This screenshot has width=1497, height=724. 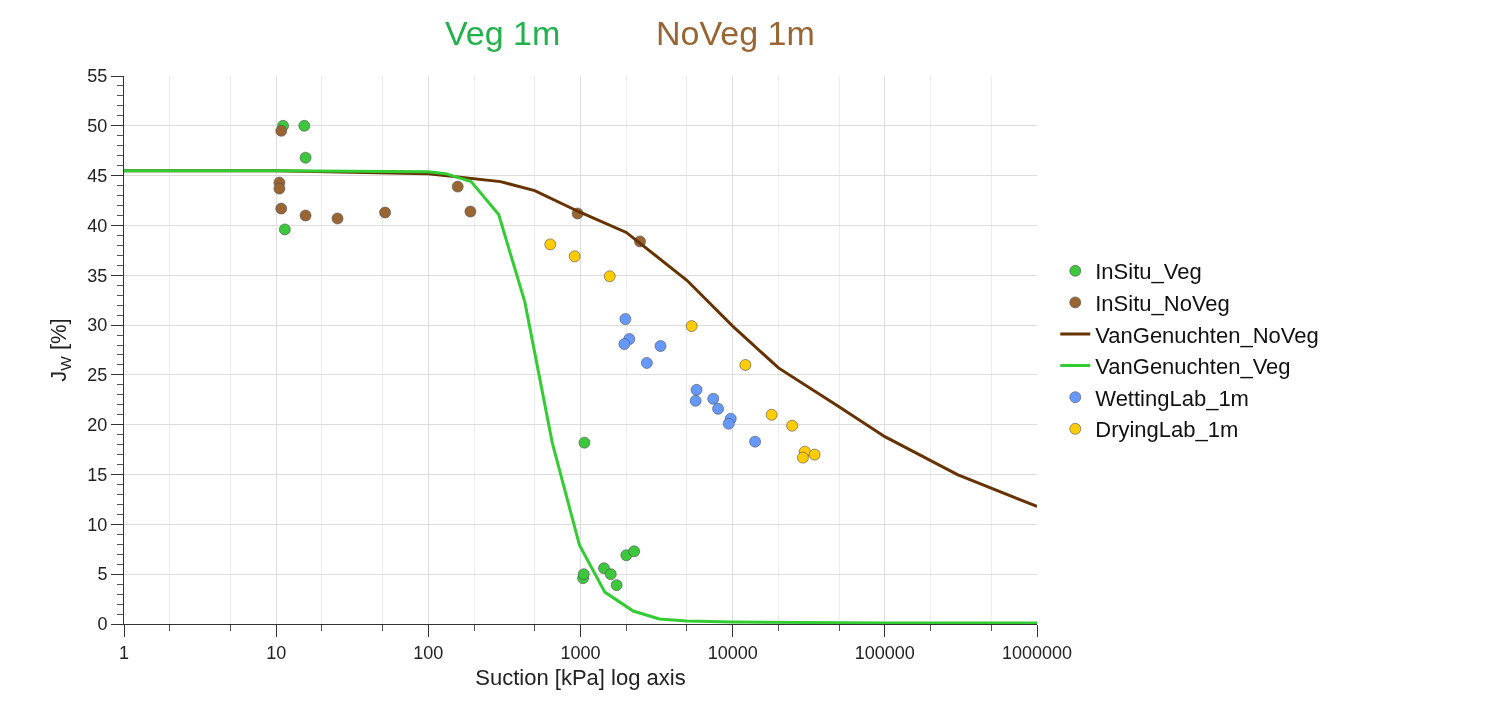 I want to click on y-tick-label: 30, so click(x=97, y=325).